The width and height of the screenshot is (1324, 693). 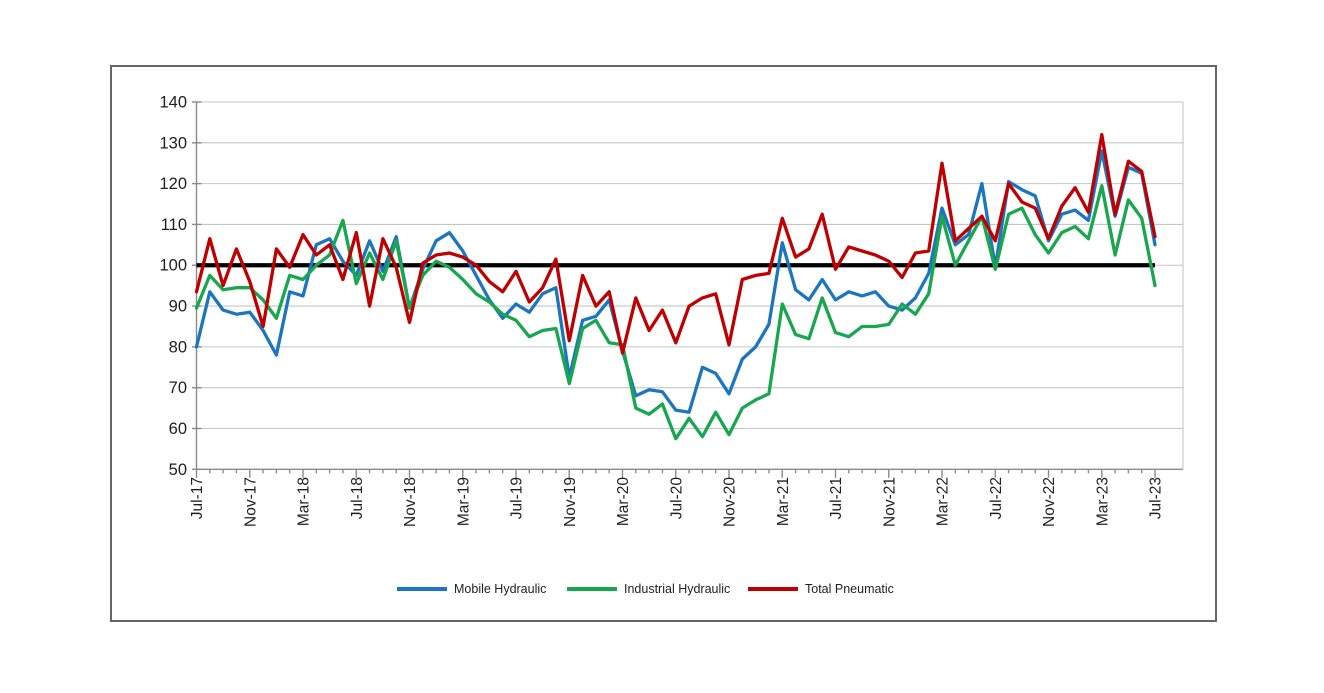 What do you see at coordinates (889, 502) in the screenshot?
I see `x-tick-label: Nov-21` at bounding box center [889, 502].